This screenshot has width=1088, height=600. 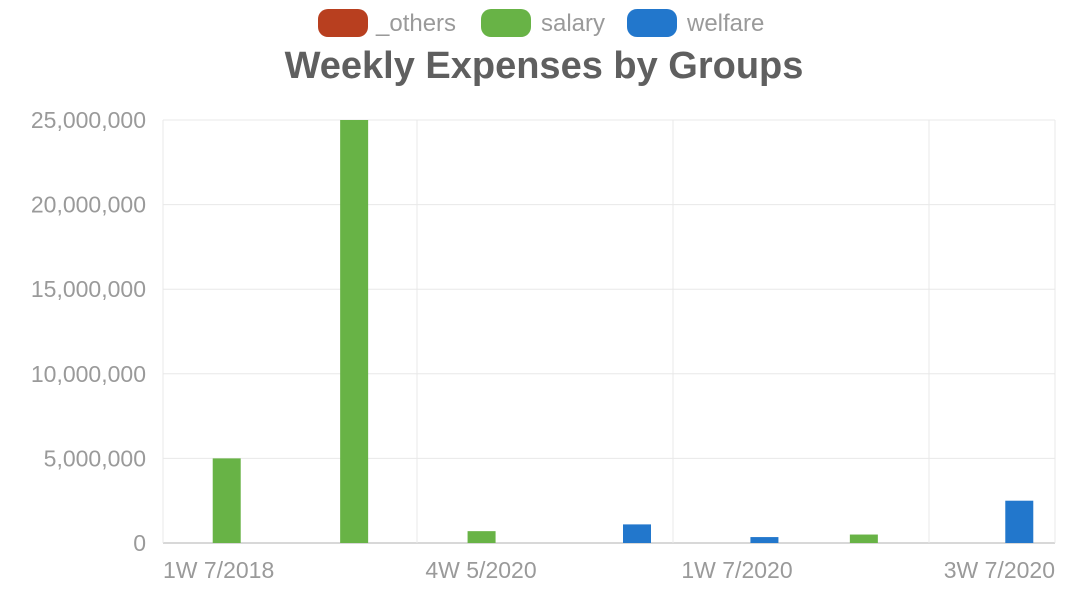 What do you see at coordinates (736, 570) in the screenshot?
I see `x-tick-label: 1W 7/2020` at bounding box center [736, 570].